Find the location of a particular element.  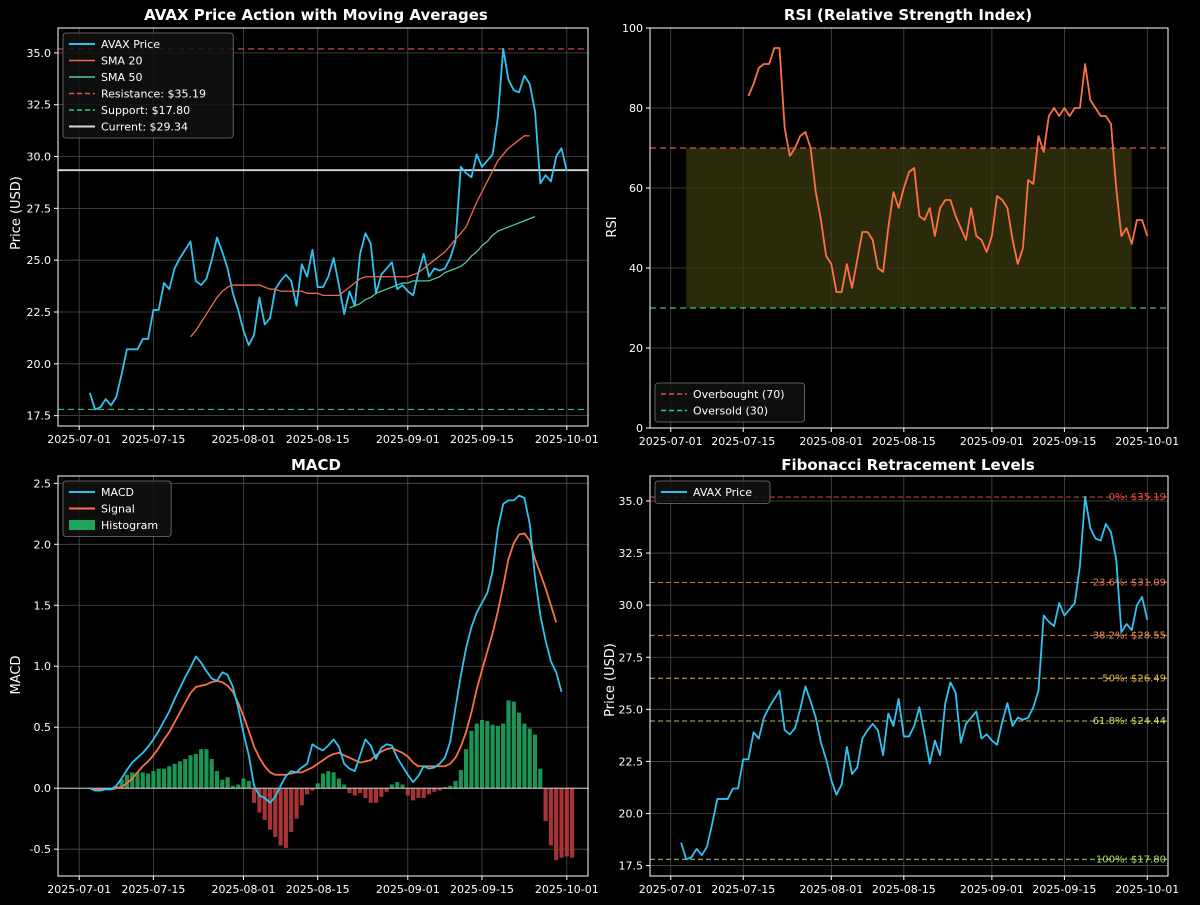

fib-legend: AVAX Price is located at coordinates (712, 492).